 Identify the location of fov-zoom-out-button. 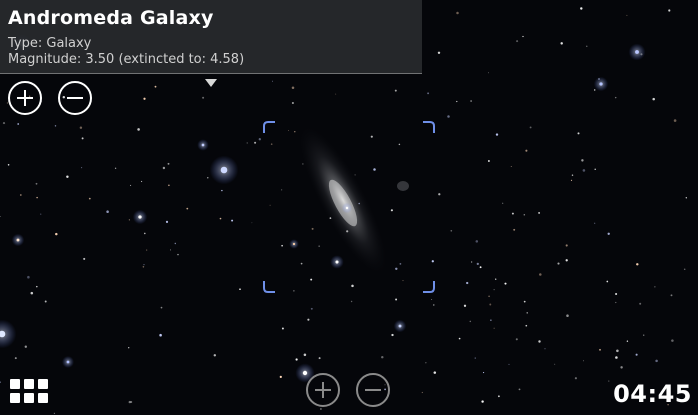
(373, 390).